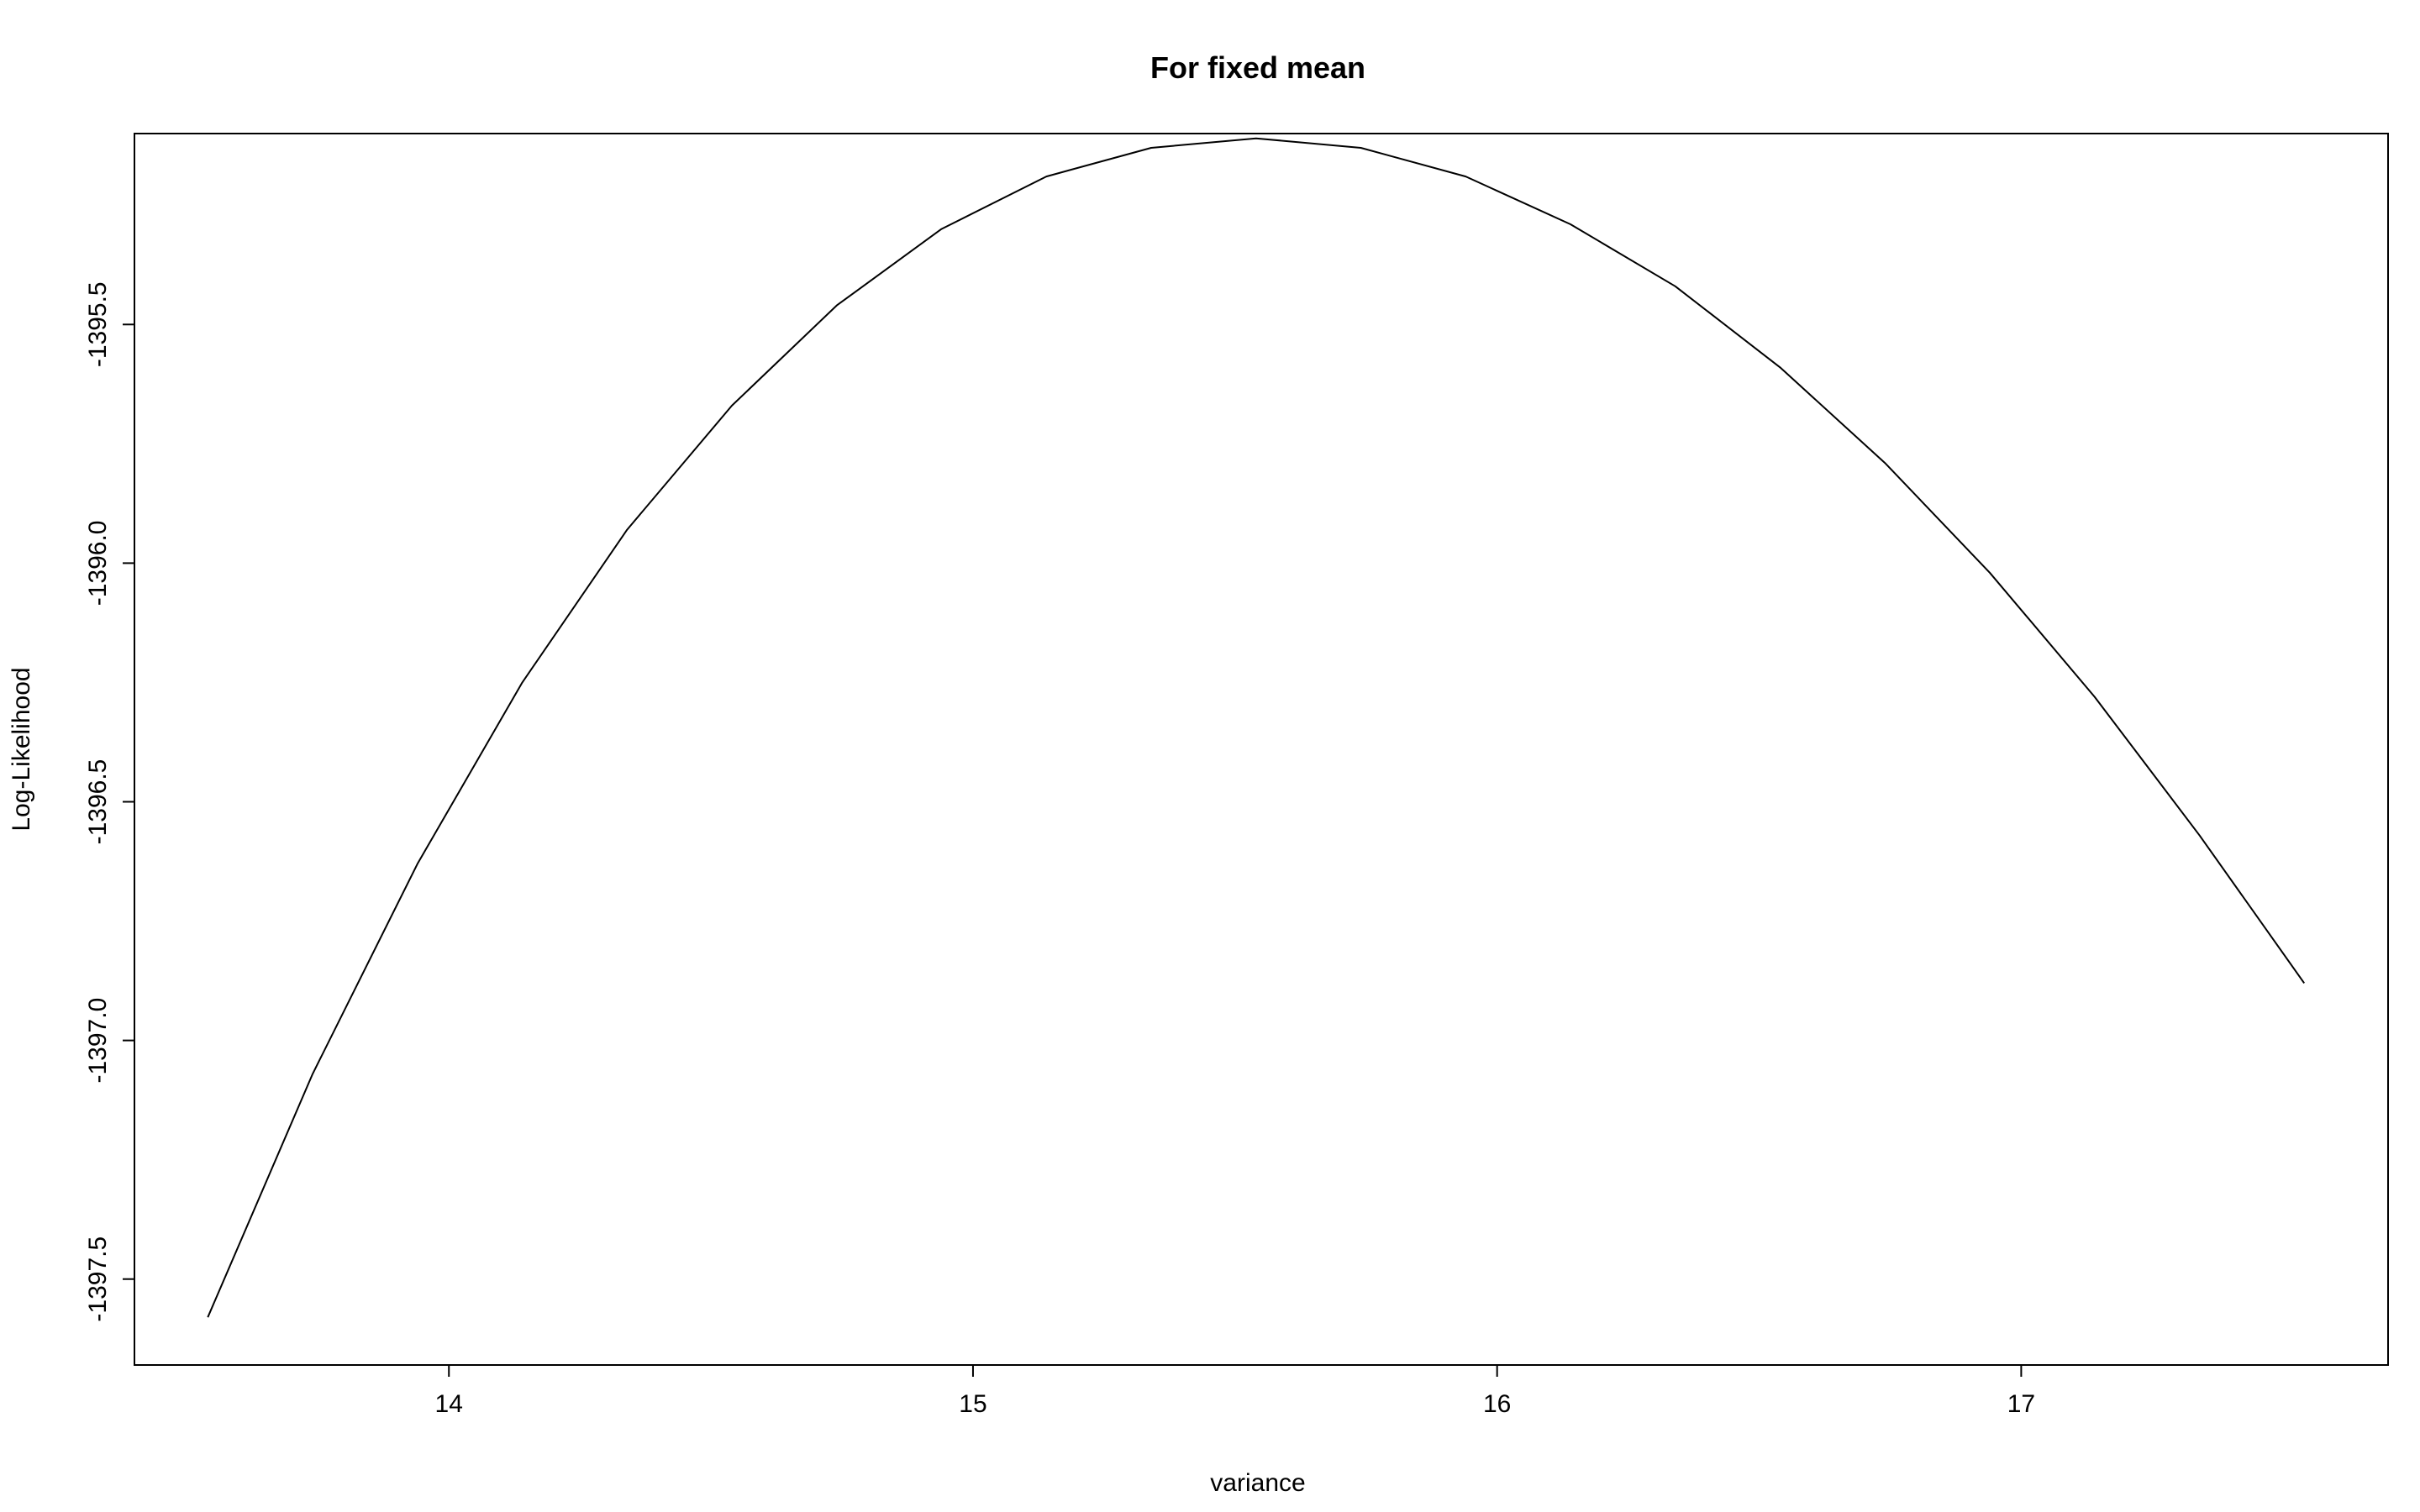  What do you see at coordinates (98, 563) in the screenshot?
I see `y-tick-label: -1396.0` at bounding box center [98, 563].